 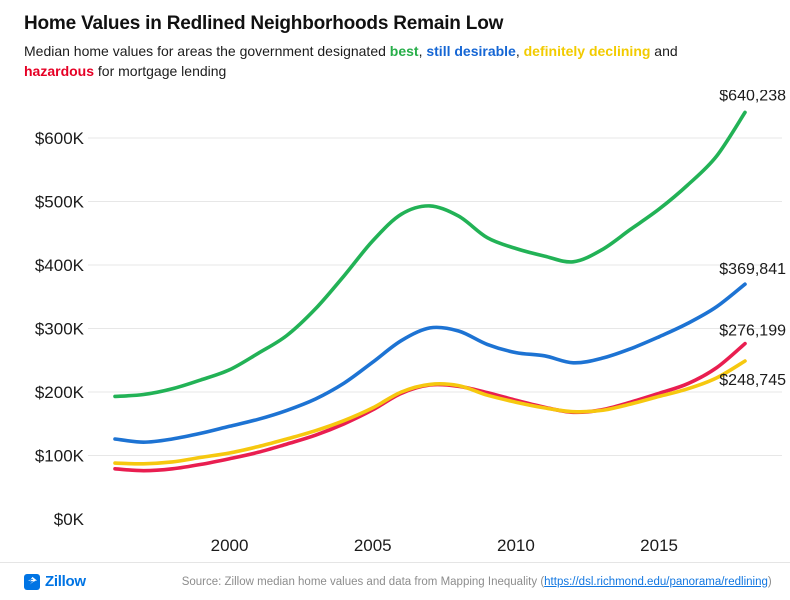 What do you see at coordinates (430, 412) in the screenshot?
I see `line-definitely-declining` at bounding box center [430, 412].